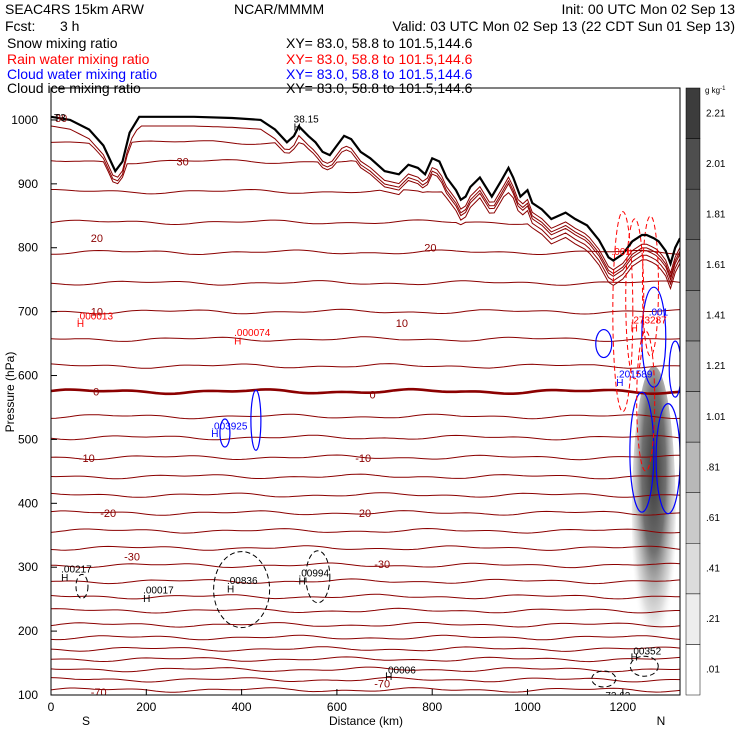 The width and height of the screenshot is (740, 740). I want to click on colorbar-label: .41, so click(713, 569).